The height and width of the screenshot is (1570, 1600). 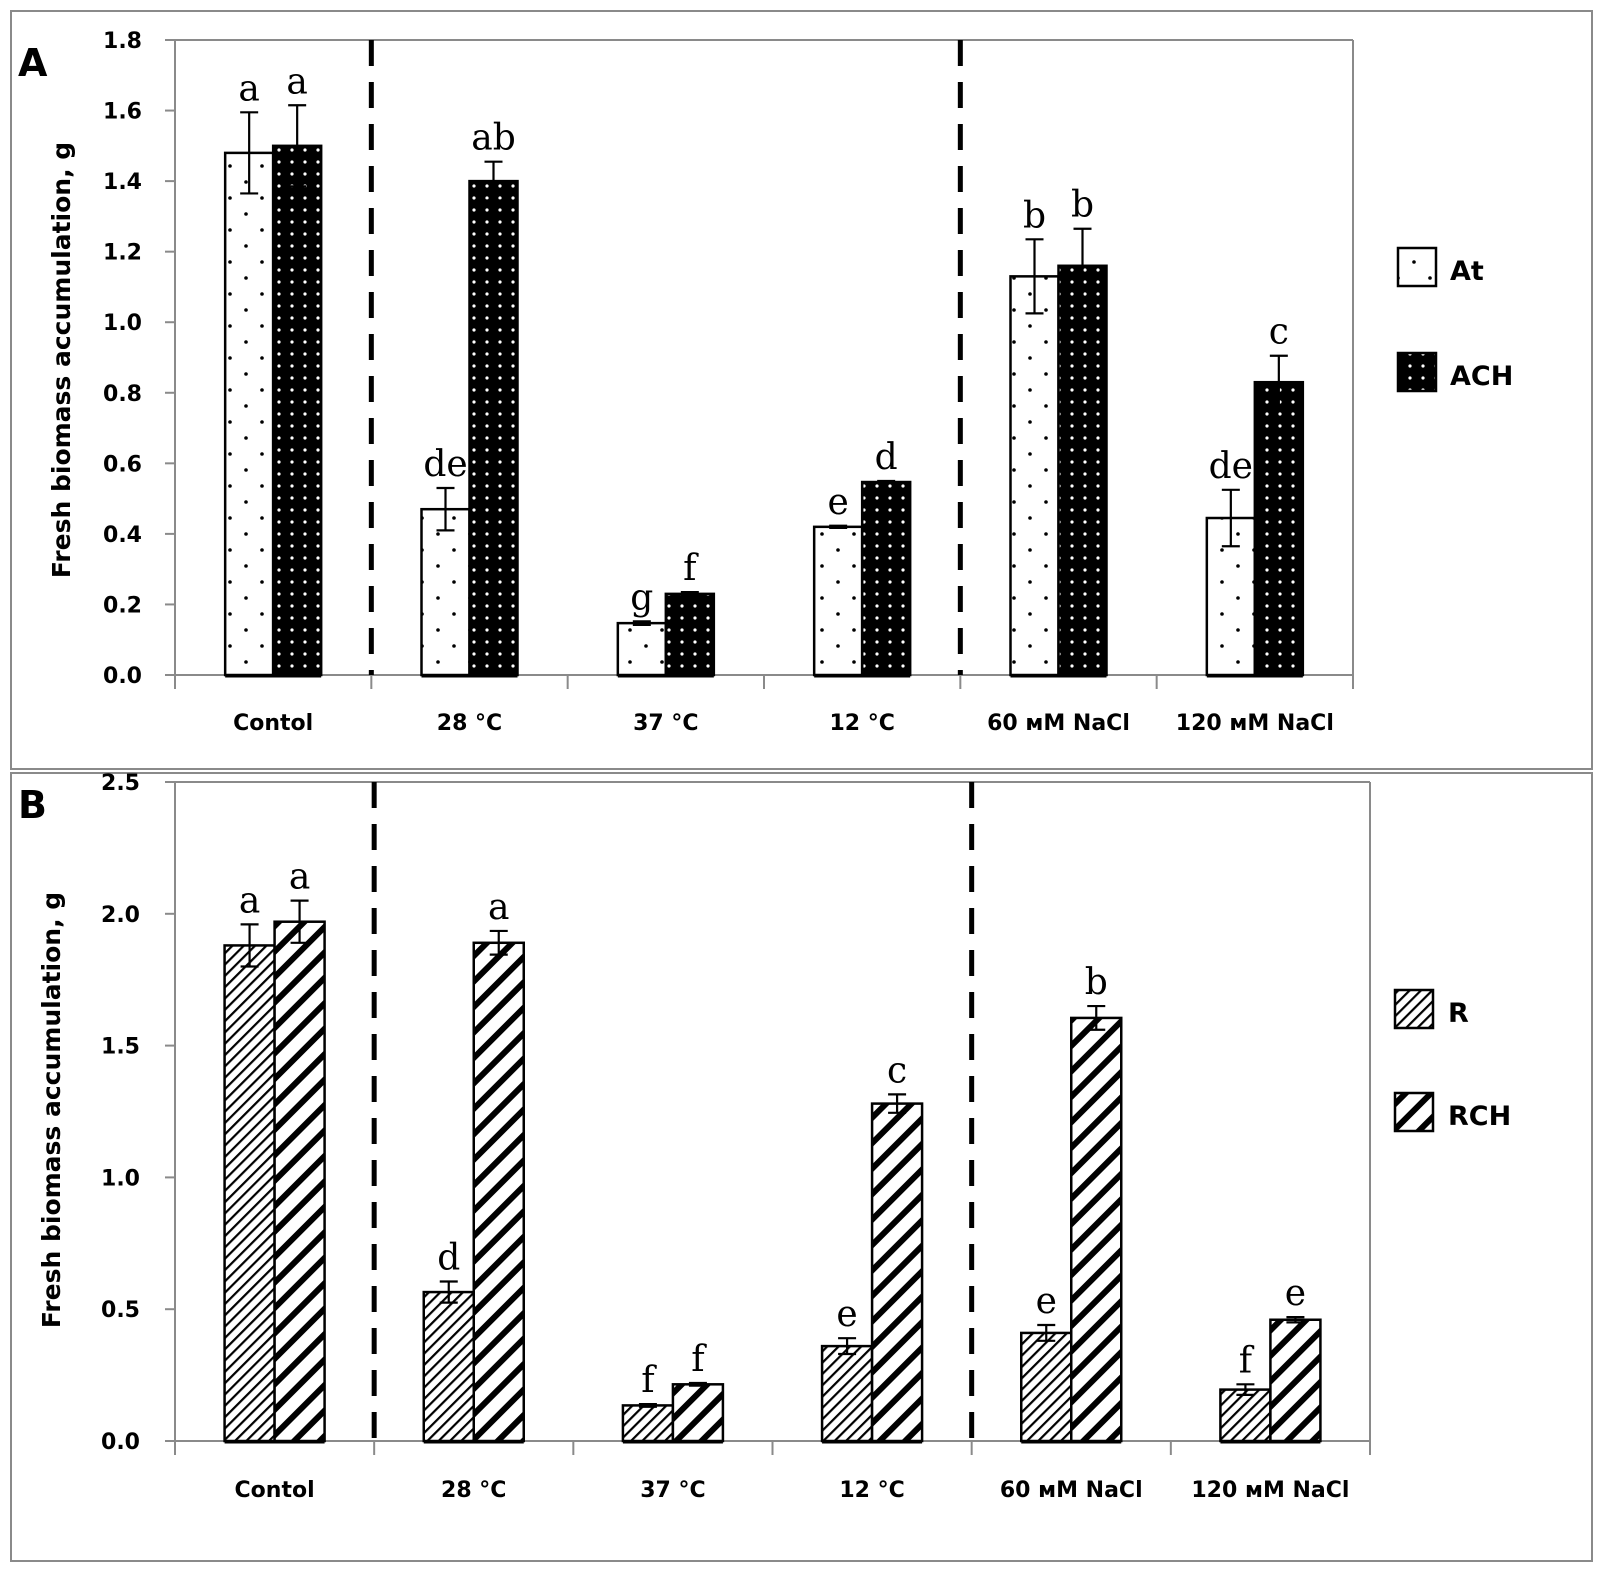 What do you see at coordinates (120, 1310) in the screenshot?
I see `y-tick-label: 0.5` at bounding box center [120, 1310].